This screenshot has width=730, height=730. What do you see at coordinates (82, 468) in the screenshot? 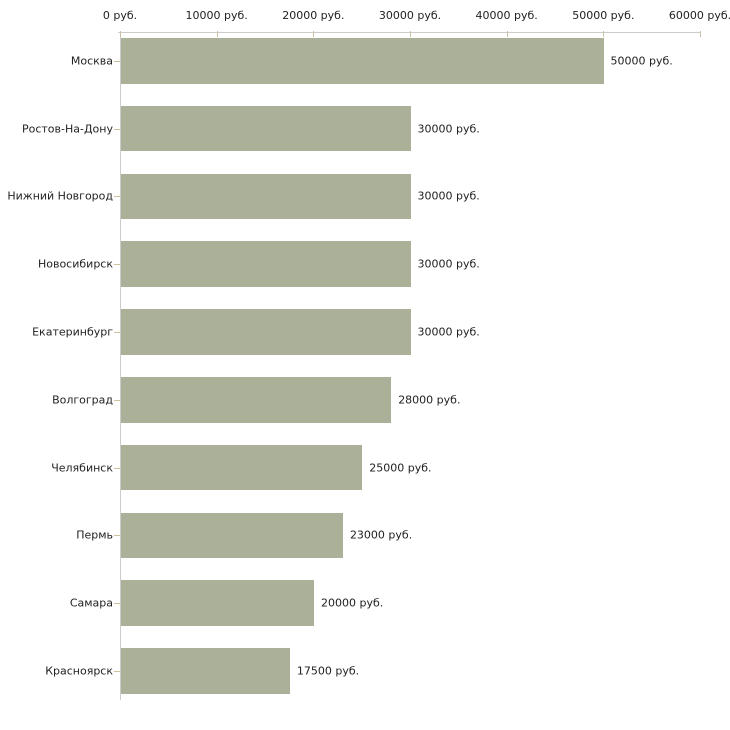
I see `category-label: Челябинск` at bounding box center [82, 468].